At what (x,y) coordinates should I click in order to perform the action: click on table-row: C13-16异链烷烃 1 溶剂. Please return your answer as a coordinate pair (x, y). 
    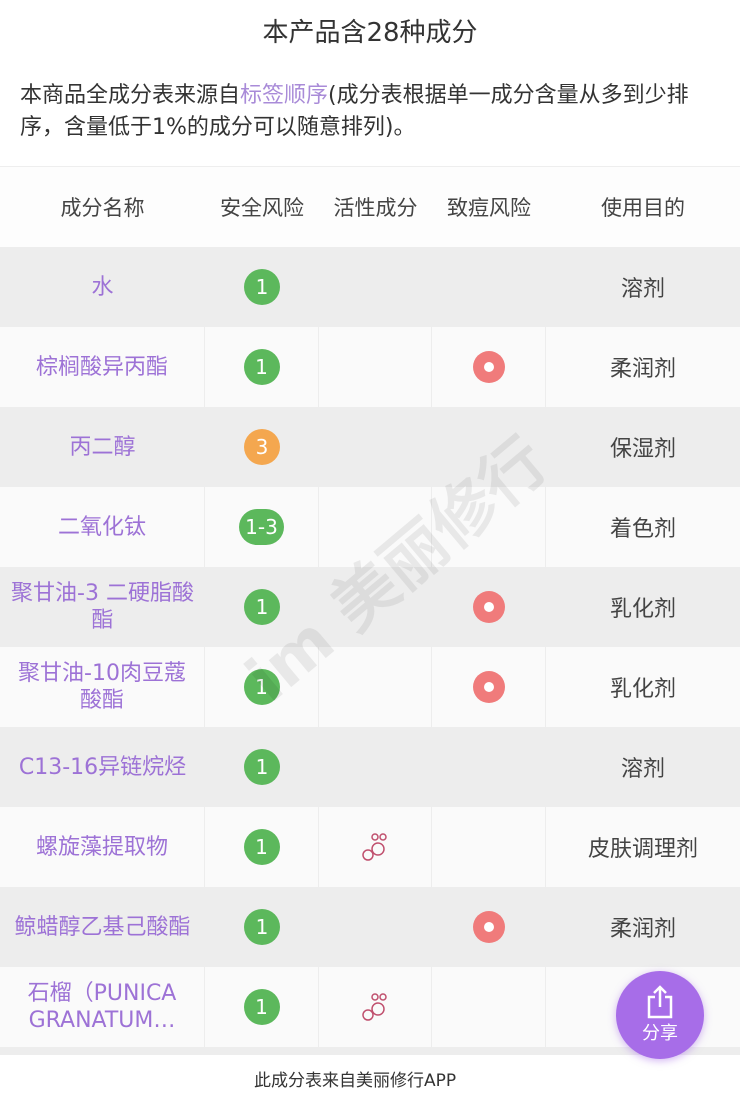
    Looking at the image, I should click on (370, 767).